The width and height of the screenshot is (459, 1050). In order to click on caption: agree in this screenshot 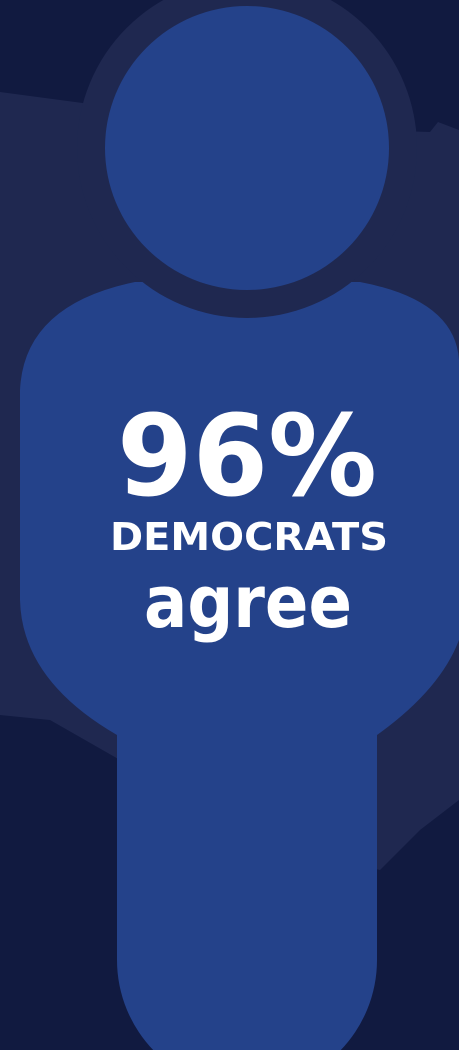, I will do `click(248, 602)`.